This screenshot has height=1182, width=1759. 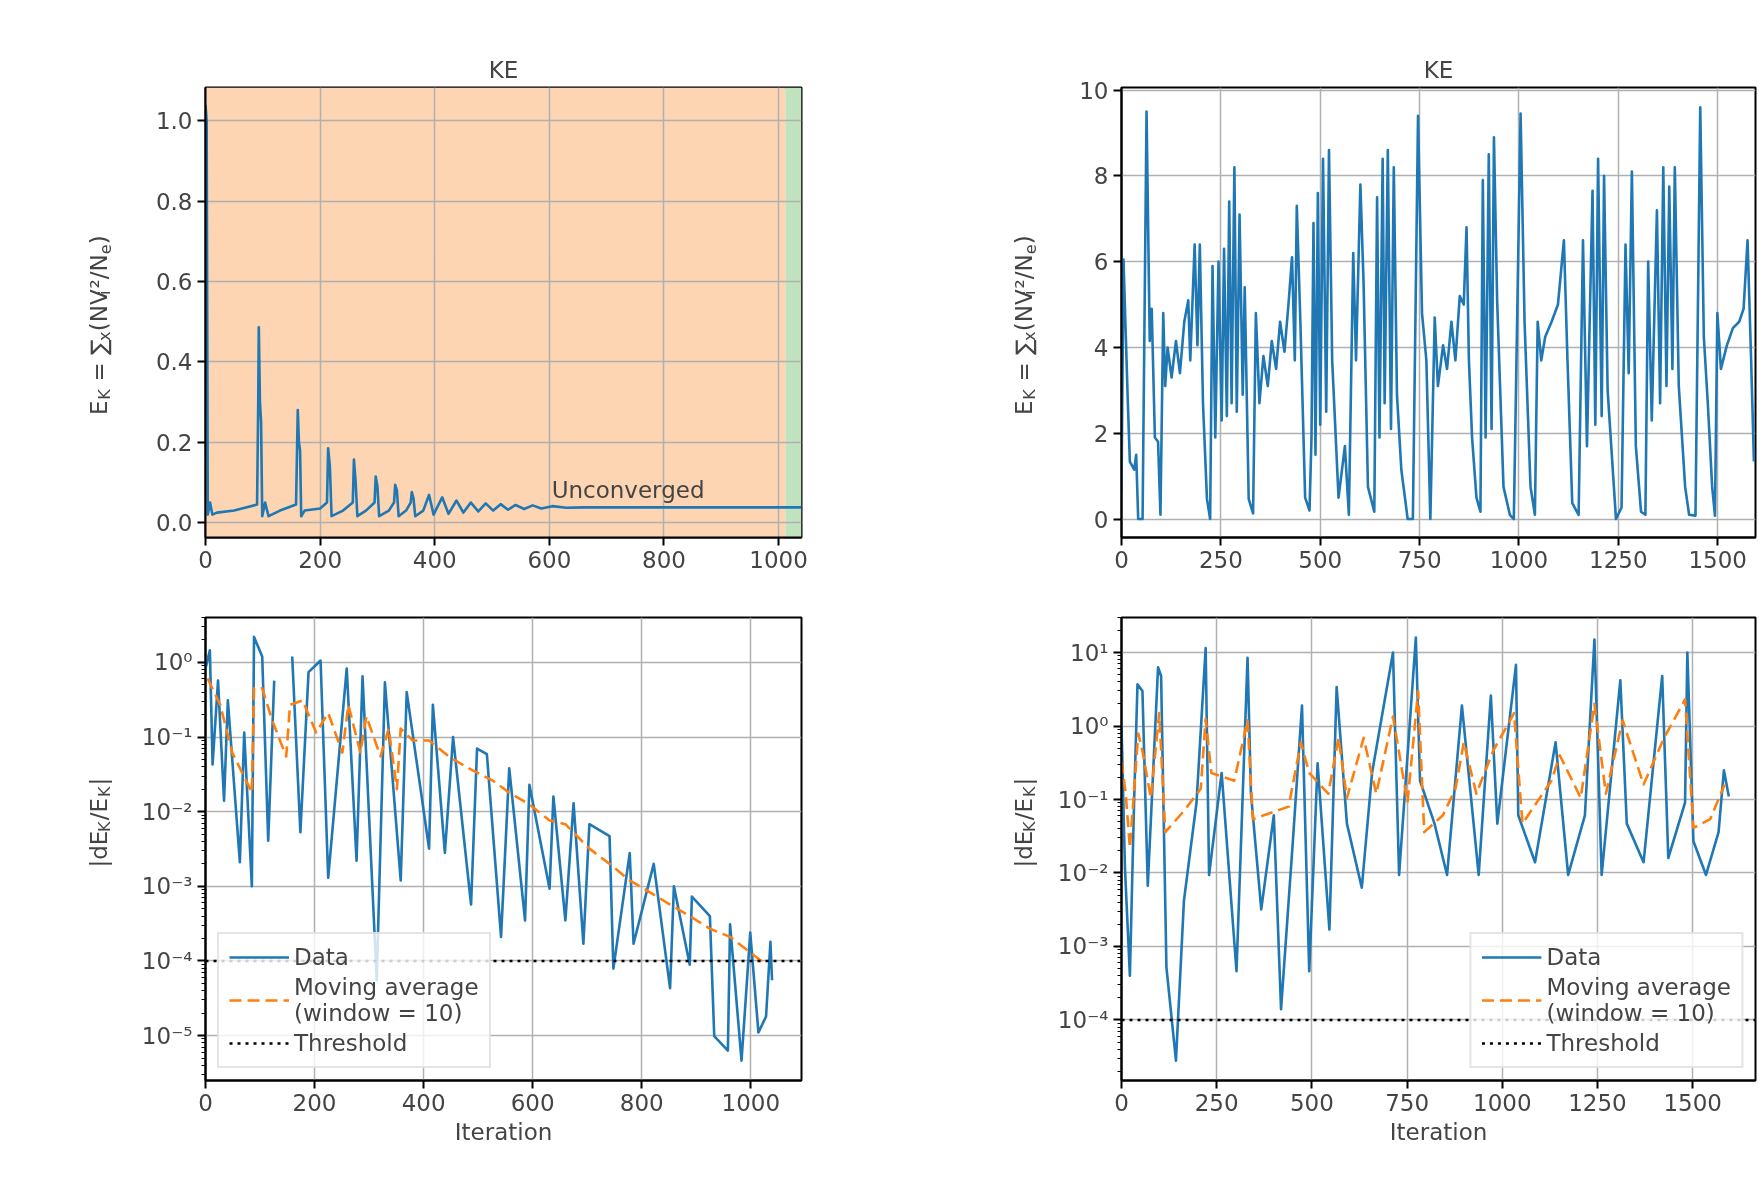 What do you see at coordinates (174, 362) in the screenshot?
I see `y-tick-label: 0.4` at bounding box center [174, 362].